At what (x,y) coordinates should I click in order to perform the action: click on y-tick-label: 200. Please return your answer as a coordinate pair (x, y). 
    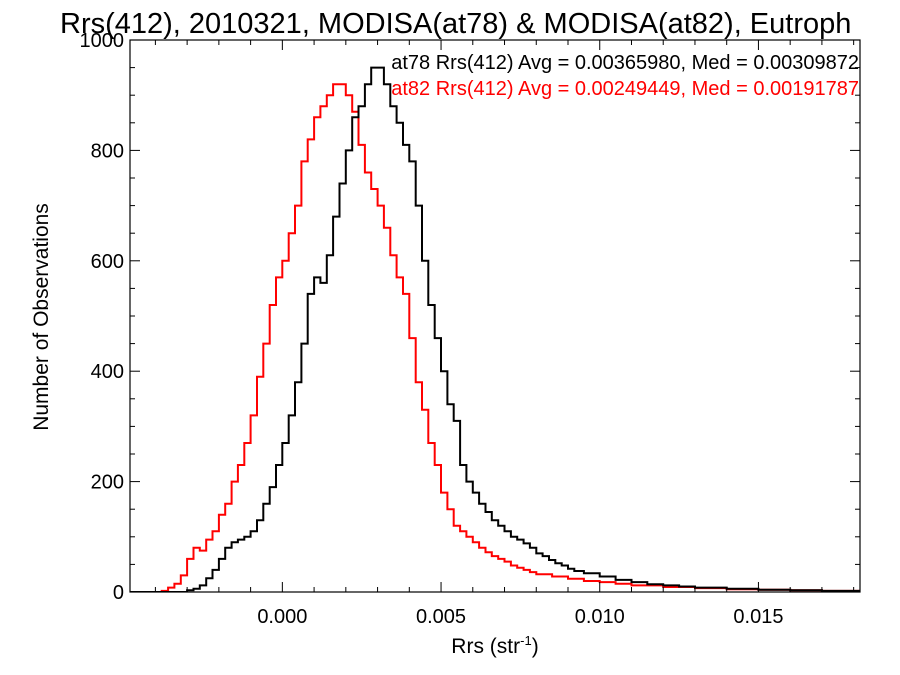
    Looking at the image, I should click on (107, 483).